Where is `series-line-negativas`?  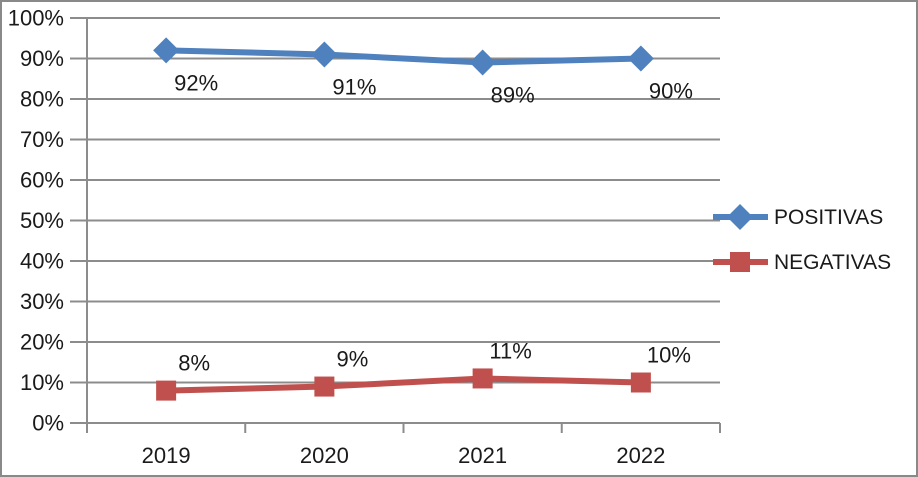 series-line-negativas is located at coordinates (403, 384).